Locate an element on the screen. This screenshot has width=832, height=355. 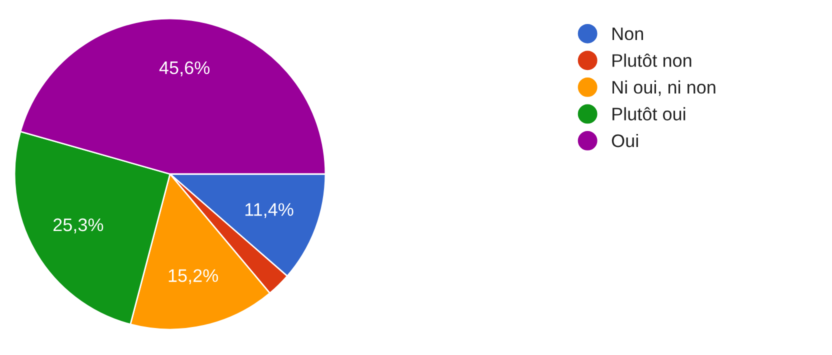
data-label: 45,6% is located at coordinates (184, 68).